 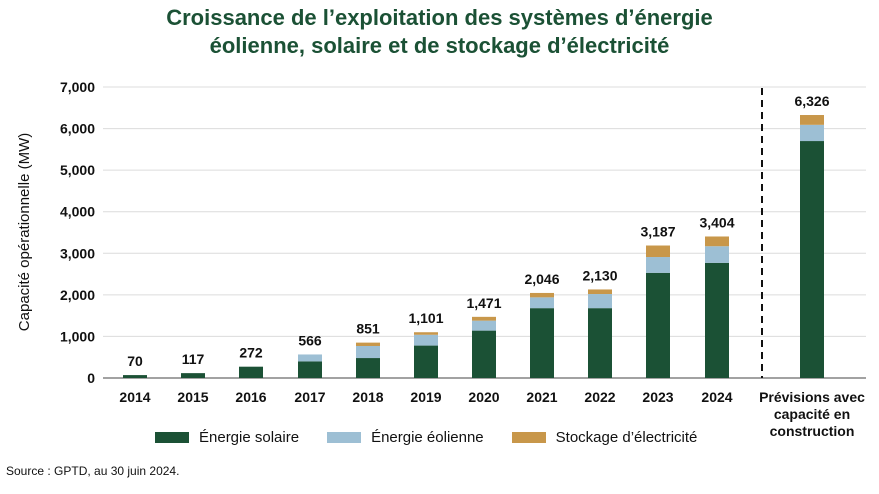 What do you see at coordinates (657, 232) in the screenshot?
I see `total-label: 3,187` at bounding box center [657, 232].